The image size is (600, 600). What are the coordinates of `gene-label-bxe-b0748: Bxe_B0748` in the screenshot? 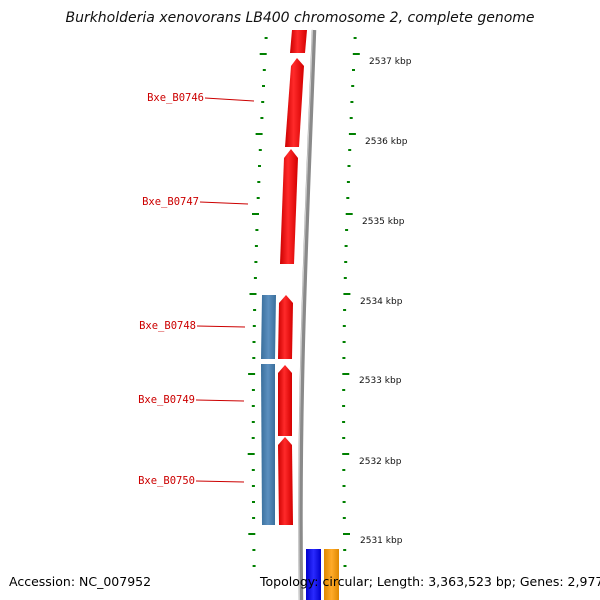 It's located at (192, 326).